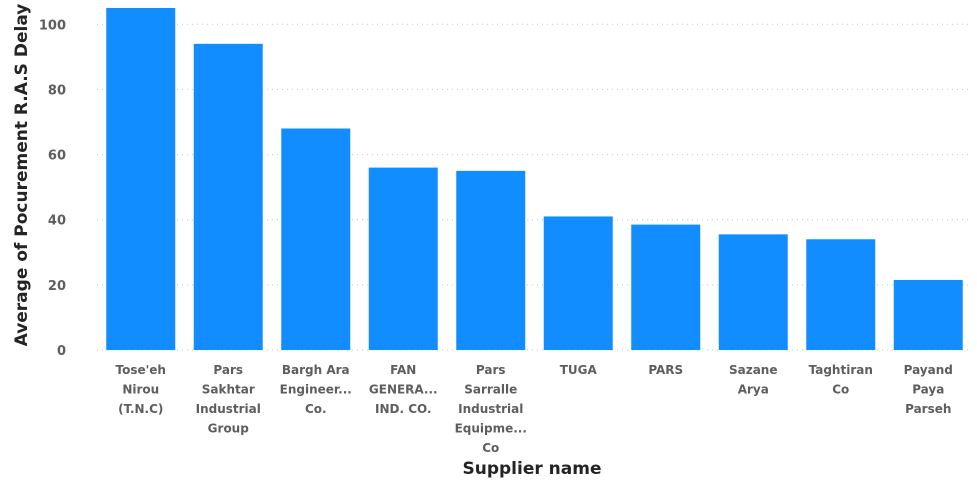 The height and width of the screenshot is (482, 977). I want to click on x-tick-label-line: Sarralle, so click(490, 390).